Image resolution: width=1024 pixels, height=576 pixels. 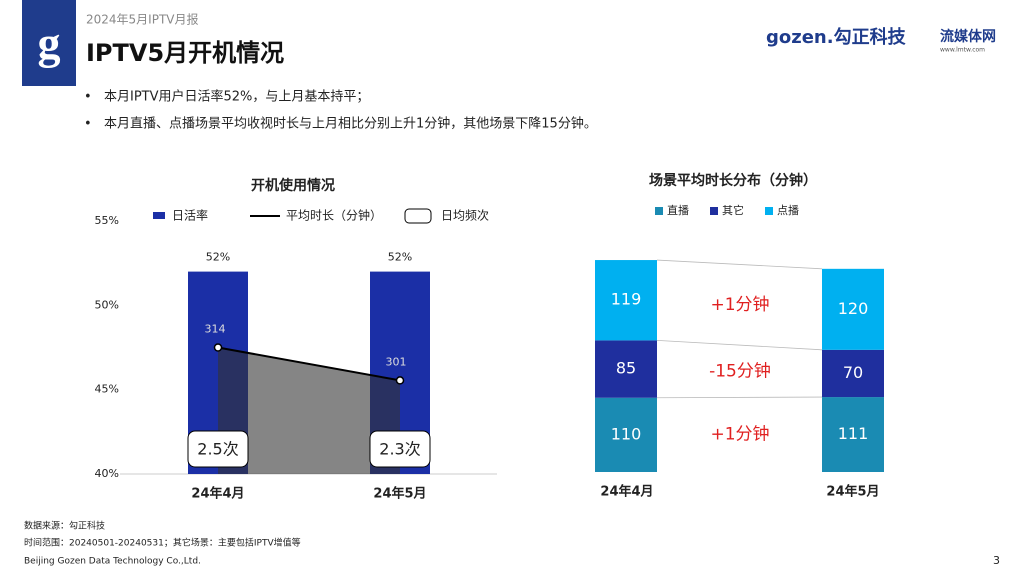 I want to click on source: 数据来源：勾正科技, so click(x=64, y=526).